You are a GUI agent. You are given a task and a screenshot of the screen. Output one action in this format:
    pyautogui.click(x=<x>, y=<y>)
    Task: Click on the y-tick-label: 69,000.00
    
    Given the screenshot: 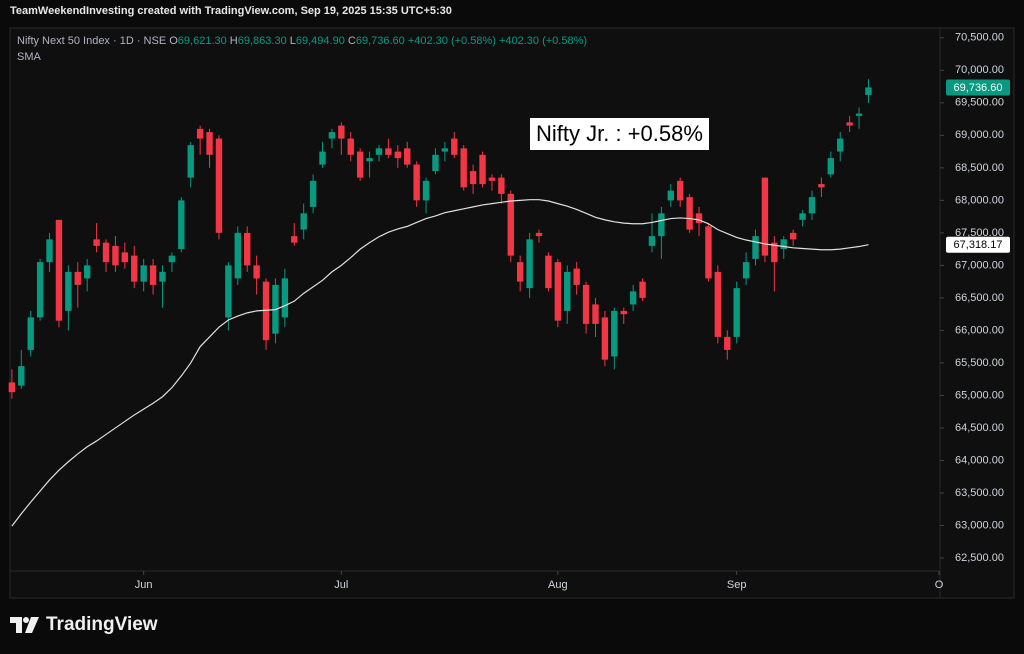 What is the action you would take?
    pyautogui.click(x=979, y=135)
    